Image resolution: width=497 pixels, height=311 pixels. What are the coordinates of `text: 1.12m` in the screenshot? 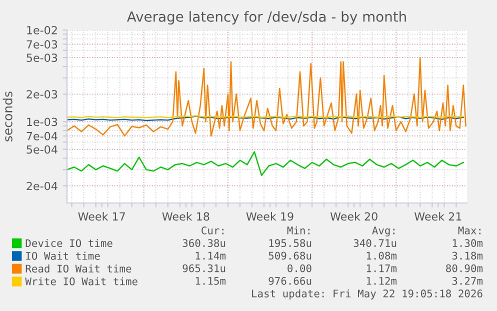 It's located at (381, 280).